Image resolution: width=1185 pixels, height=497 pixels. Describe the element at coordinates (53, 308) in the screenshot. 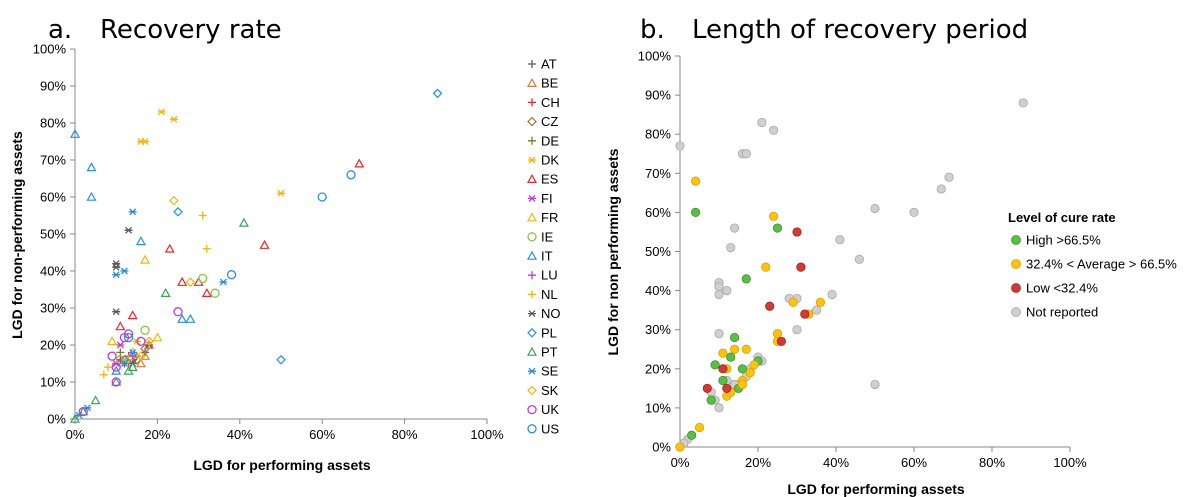

I see `panel-a-y-tick-label: 30%` at that location.